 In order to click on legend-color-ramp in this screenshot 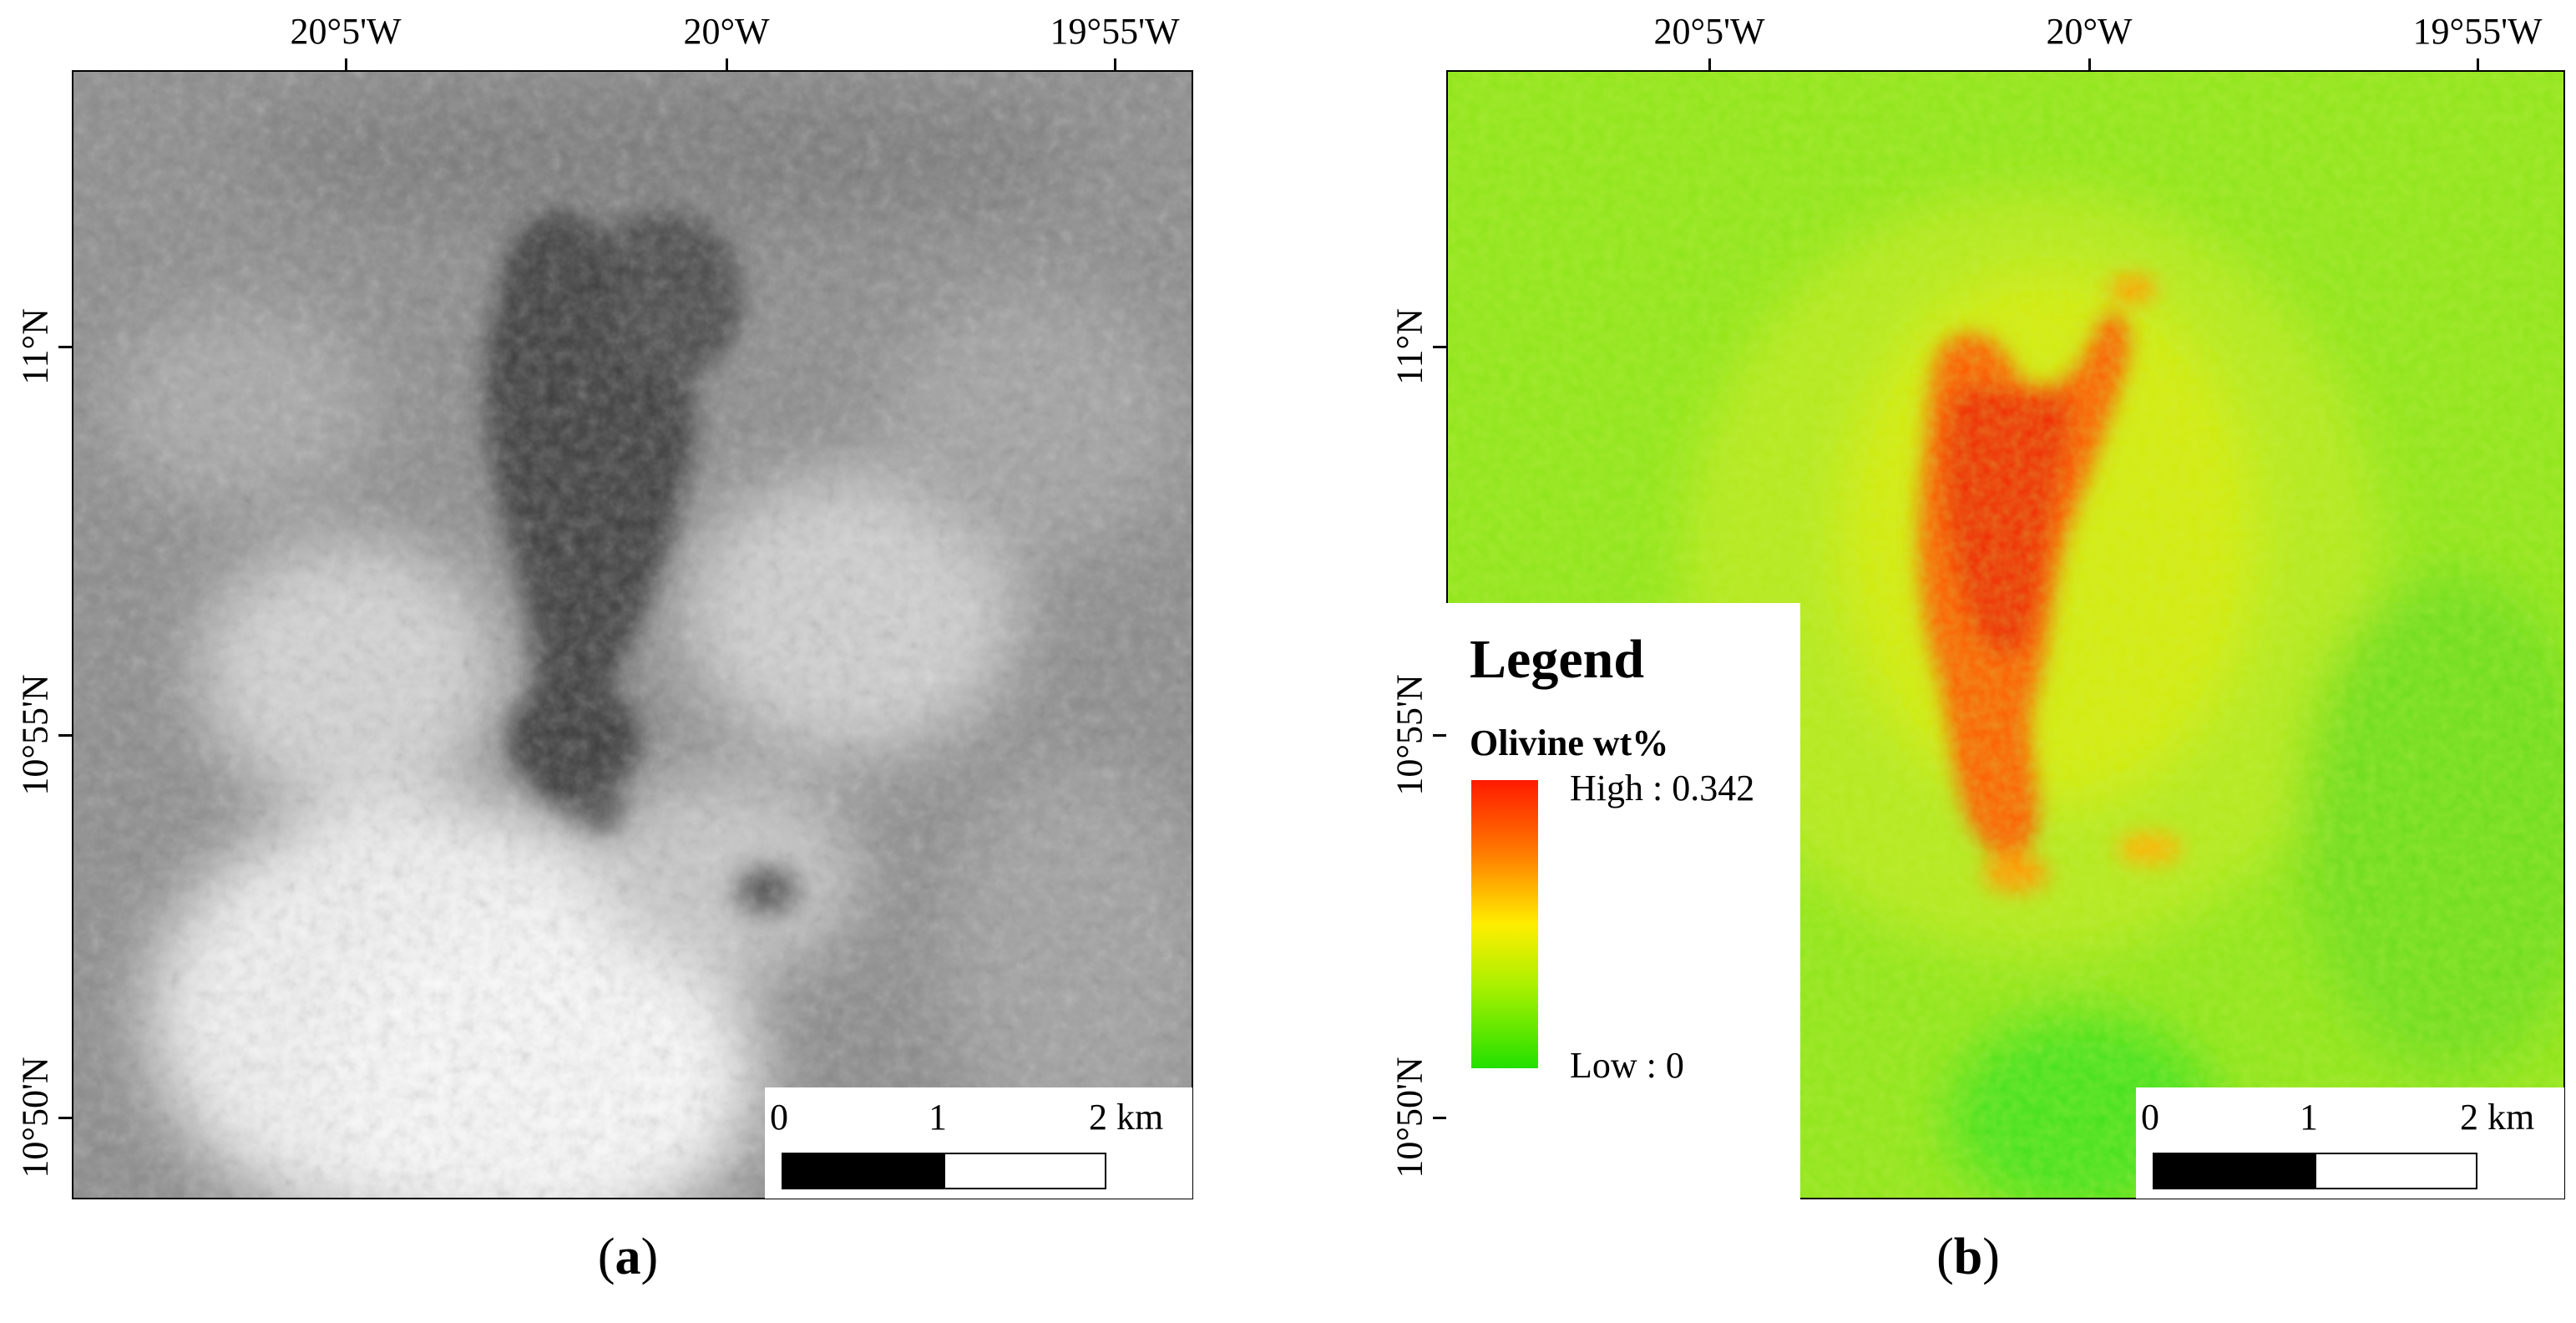, I will do `click(1504, 924)`.